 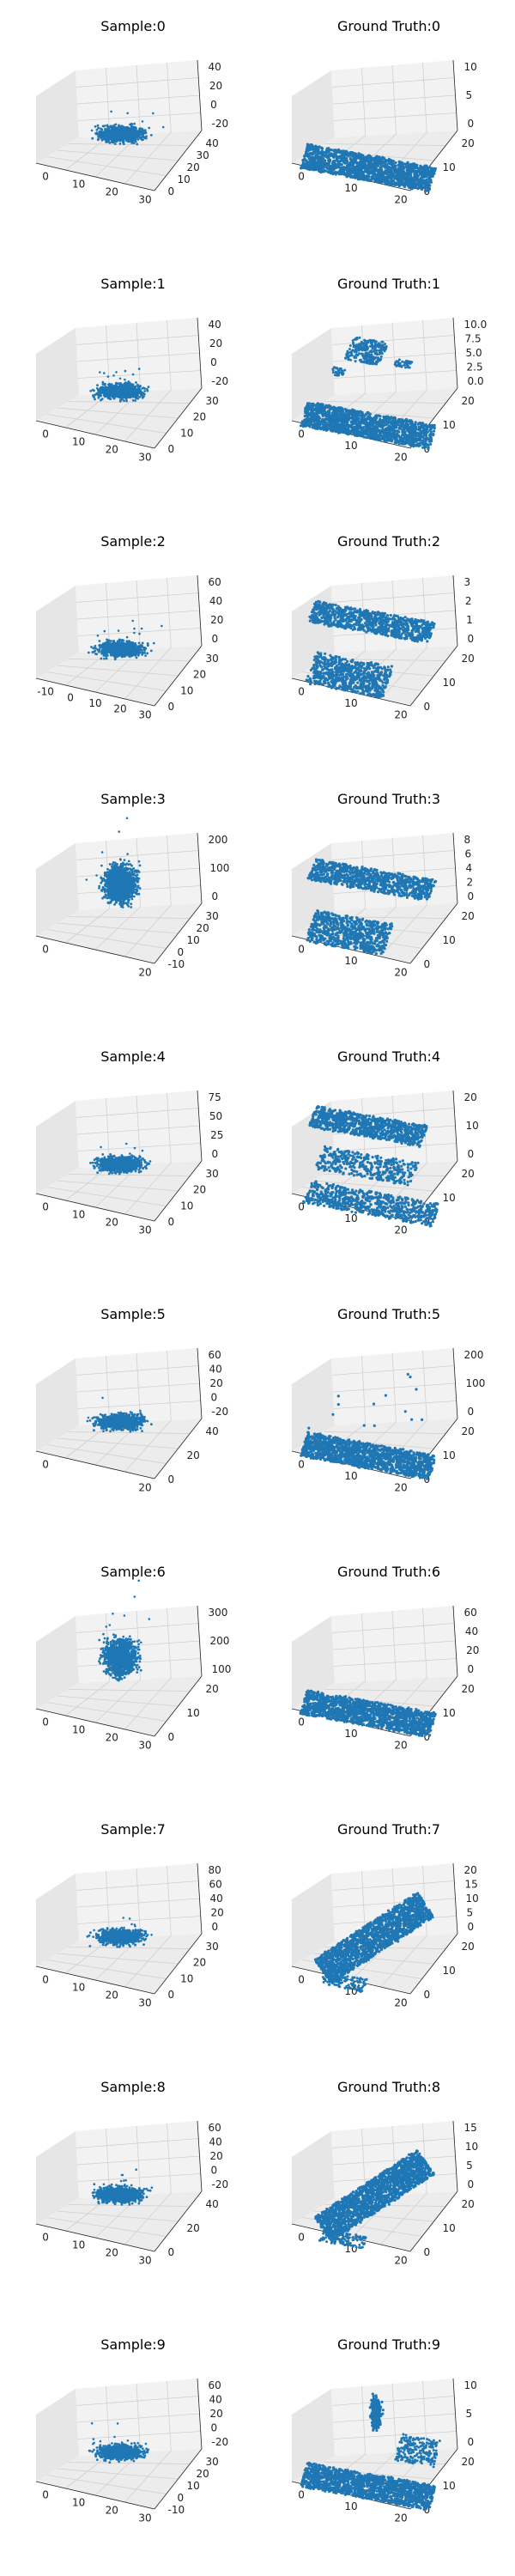 What do you see at coordinates (184, 179) in the screenshot?
I see `y-tick-label: 10` at bounding box center [184, 179].